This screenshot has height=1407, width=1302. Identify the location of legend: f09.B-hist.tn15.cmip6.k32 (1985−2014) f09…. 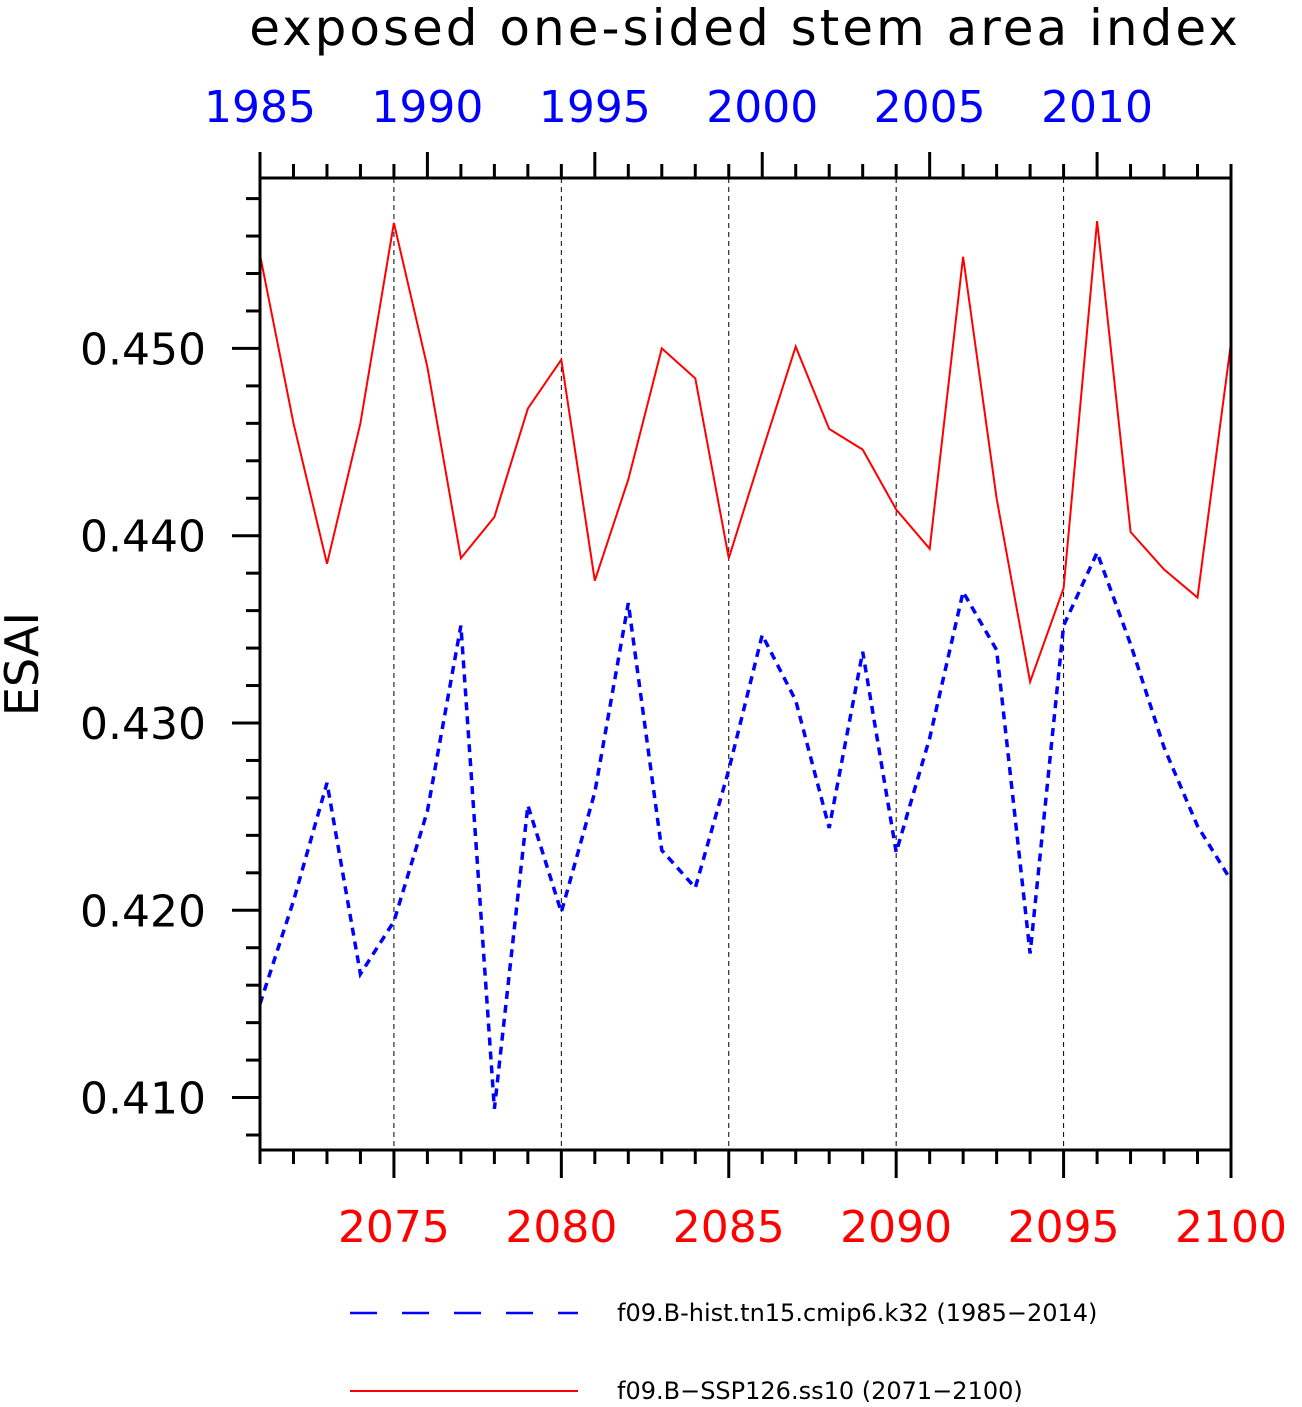
(723, 1352).